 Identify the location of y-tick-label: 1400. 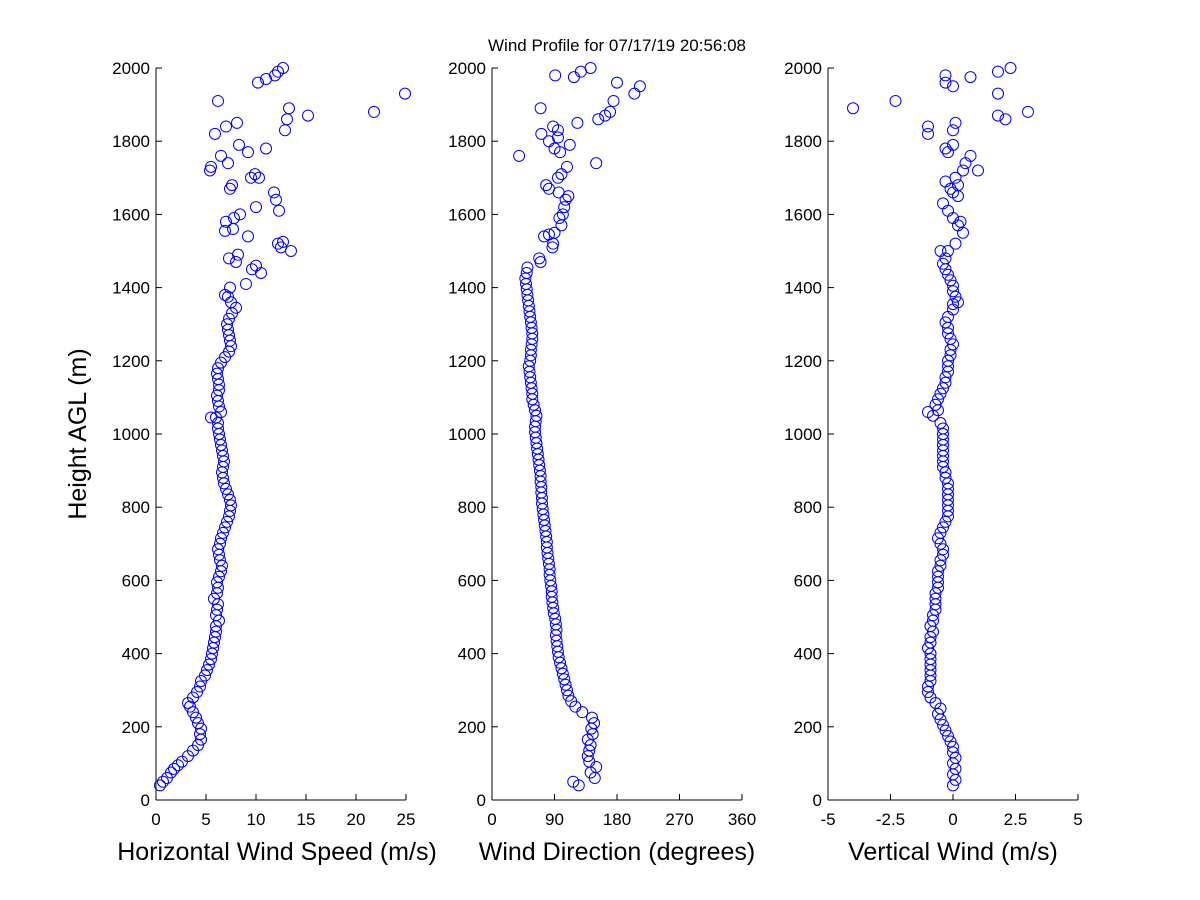
(803, 288).